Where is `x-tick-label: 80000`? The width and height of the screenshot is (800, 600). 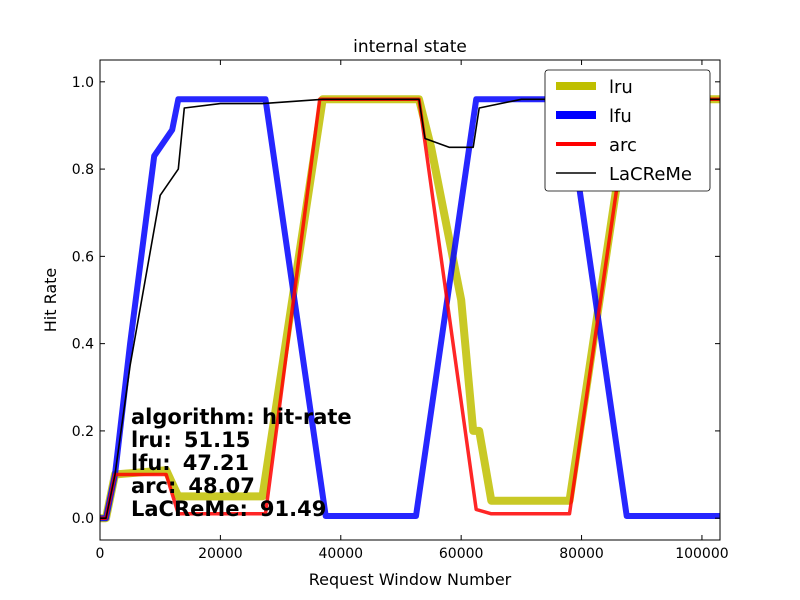 x-tick-label: 80000 is located at coordinates (581, 554).